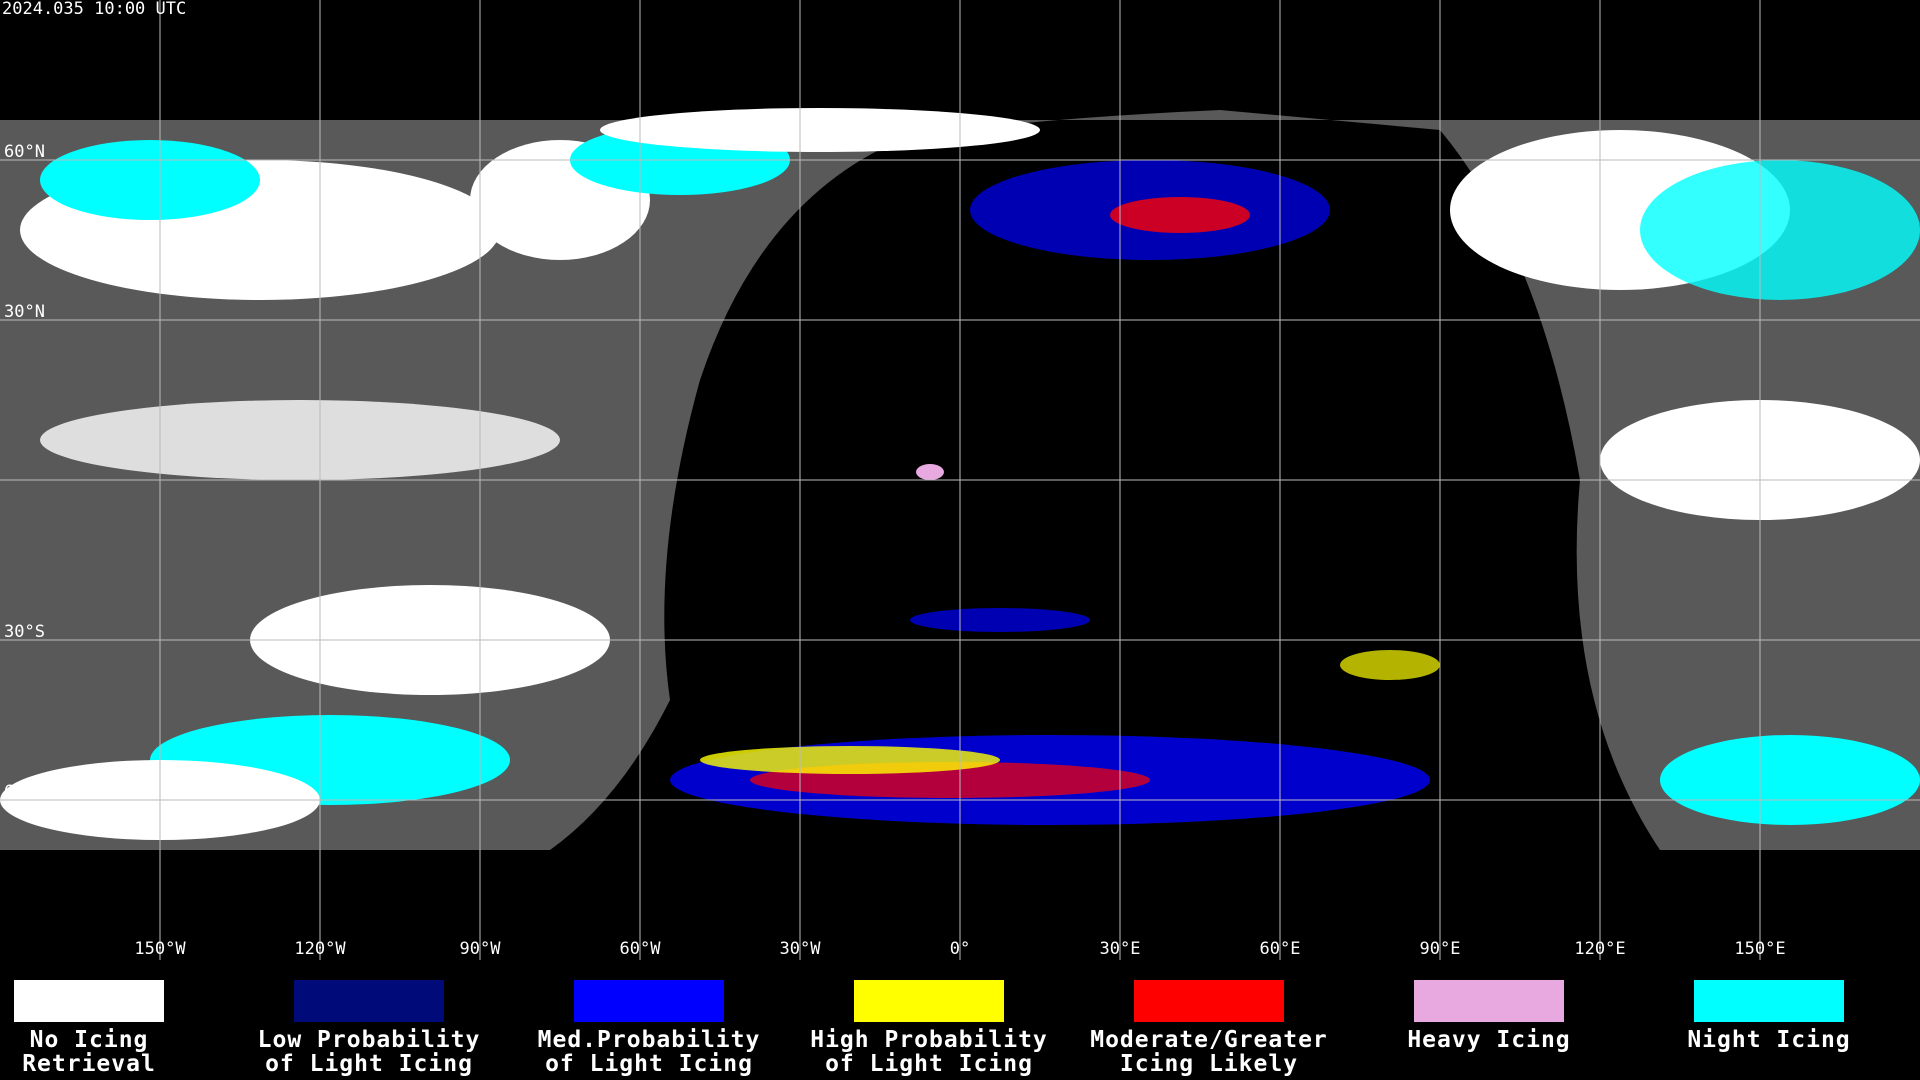 The width and height of the screenshot is (1920, 1080). What do you see at coordinates (1120, 949) in the screenshot?
I see `lon-label: 30°E` at bounding box center [1120, 949].